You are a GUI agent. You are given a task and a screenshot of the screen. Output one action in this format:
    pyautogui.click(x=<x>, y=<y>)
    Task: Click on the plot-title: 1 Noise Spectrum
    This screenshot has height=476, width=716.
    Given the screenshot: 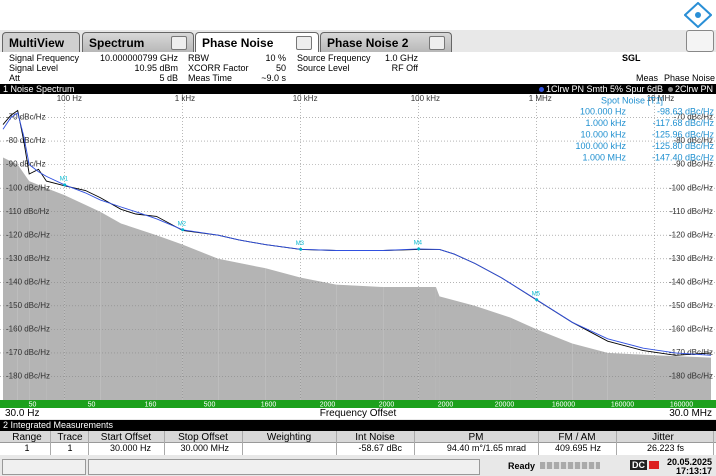 What is the action you would take?
    pyautogui.click(x=39, y=89)
    